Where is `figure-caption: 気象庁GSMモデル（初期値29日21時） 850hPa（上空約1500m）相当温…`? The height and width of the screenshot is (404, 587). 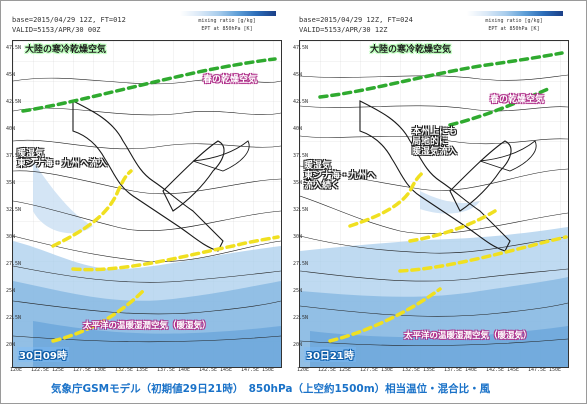 figure-caption: 気象庁GSMモデル（初期値29日21時） 850hPa（上空約1500m）相当温… is located at coordinates (271, 389).